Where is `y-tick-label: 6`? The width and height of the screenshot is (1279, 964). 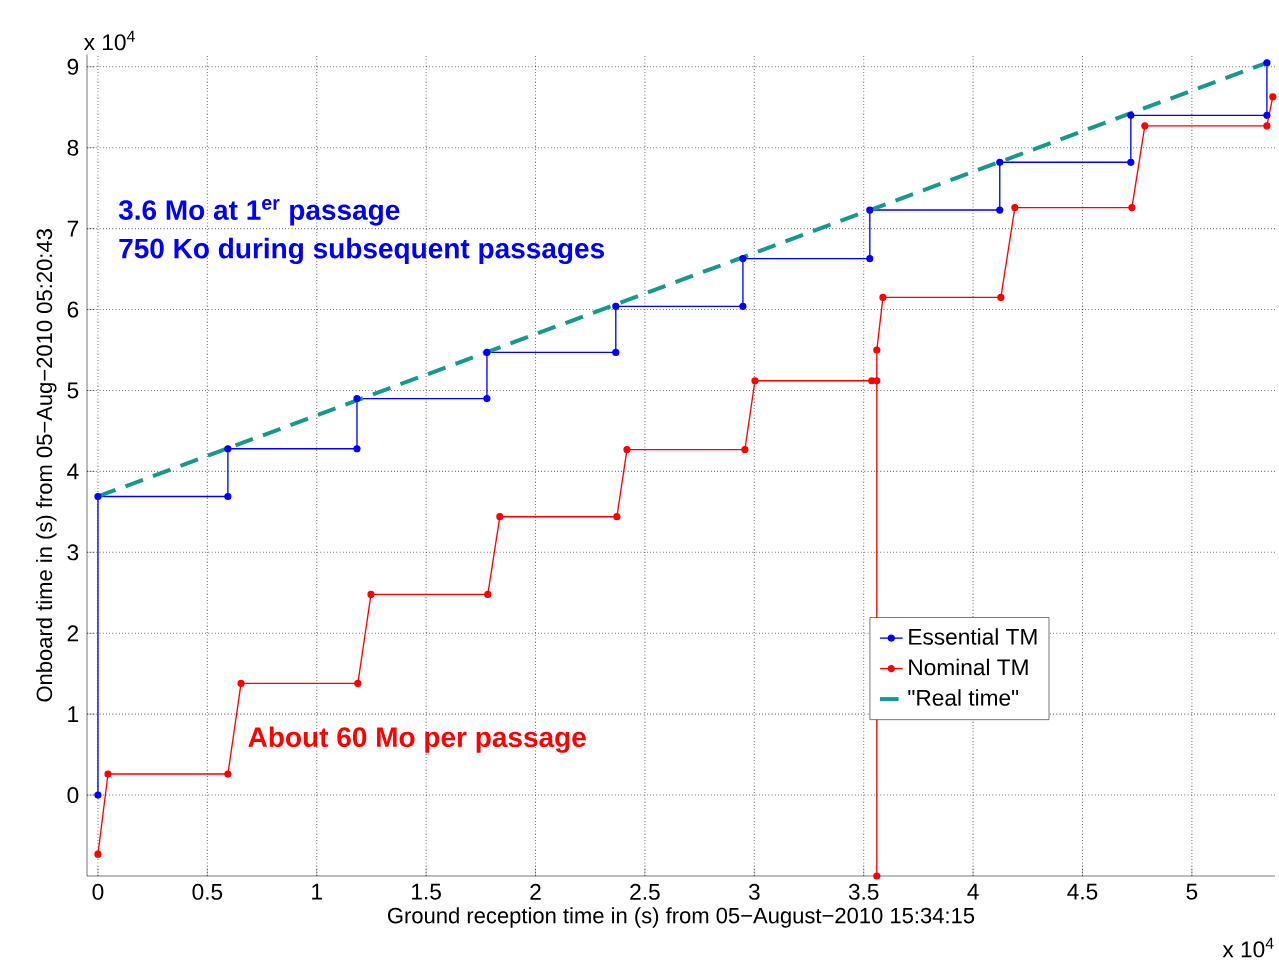
y-tick-label: 6 is located at coordinates (73, 309).